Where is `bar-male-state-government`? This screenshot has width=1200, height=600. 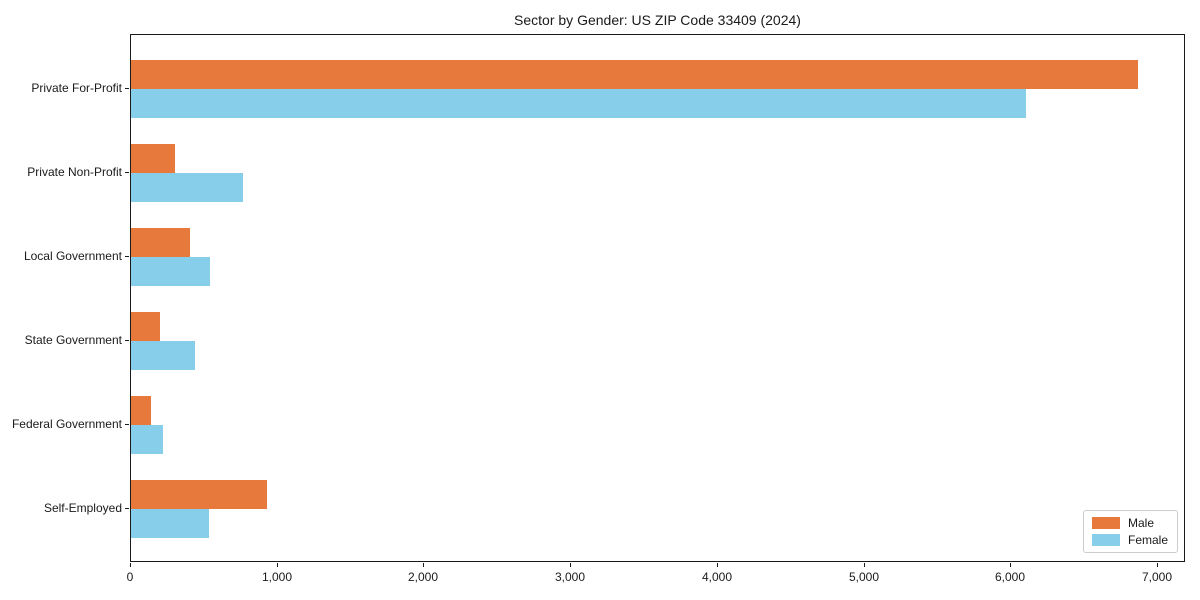 bar-male-state-government is located at coordinates (145, 326).